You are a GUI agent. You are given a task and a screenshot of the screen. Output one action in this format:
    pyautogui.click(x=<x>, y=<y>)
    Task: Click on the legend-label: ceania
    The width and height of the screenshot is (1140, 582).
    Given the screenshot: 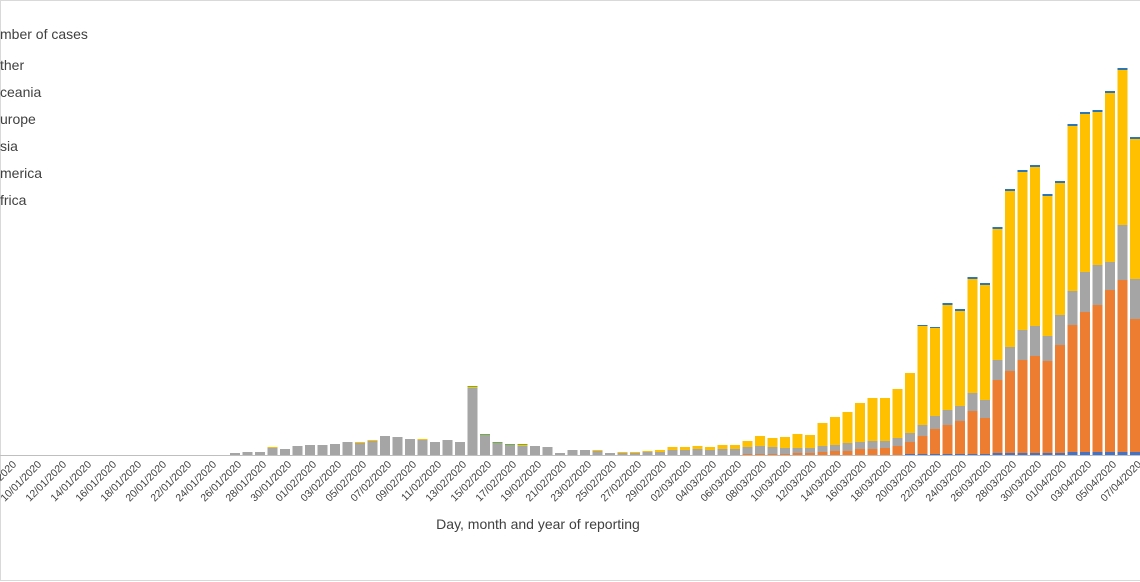 What is the action you would take?
    pyautogui.click(x=20, y=92)
    